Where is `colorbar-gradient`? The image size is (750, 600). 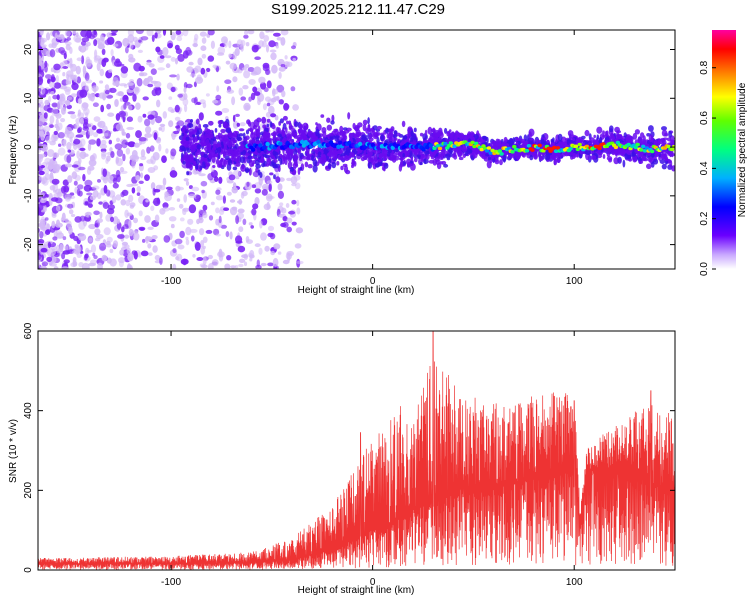
colorbar-gradient is located at coordinates (724, 149).